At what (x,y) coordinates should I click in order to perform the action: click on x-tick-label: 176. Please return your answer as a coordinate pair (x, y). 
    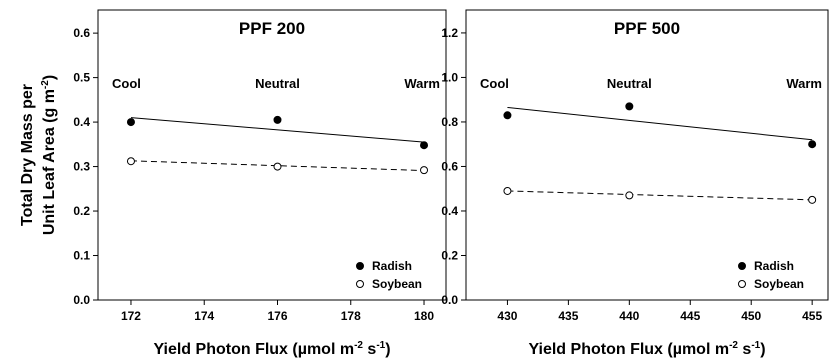
    Looking at the image, I should click on (277, 316).